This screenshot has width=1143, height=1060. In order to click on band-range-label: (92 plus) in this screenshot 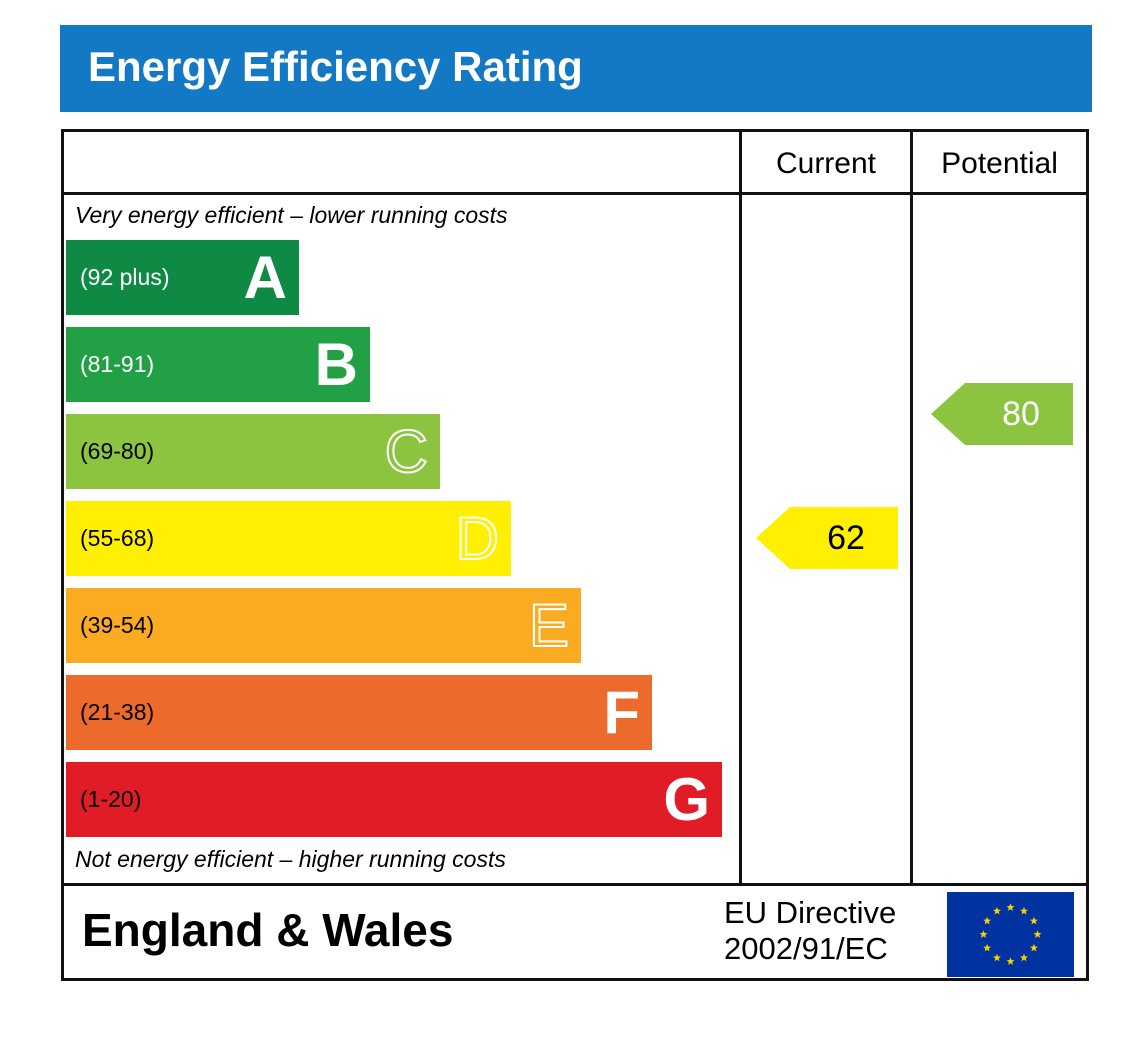, I will do `click(125, 277)`.